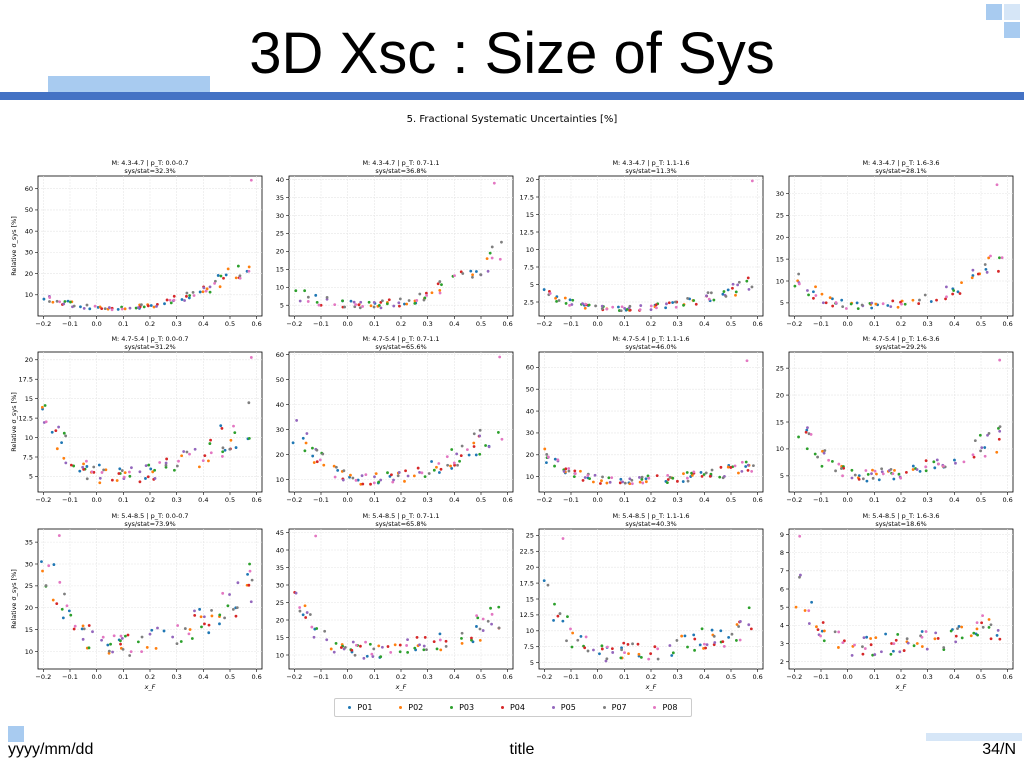 This screenshot has height=768, width=1024. What do you see at coordinates (280, 585) in the screenshot?
I see `y-tick-label: 30` at bounding box center [280, 585].